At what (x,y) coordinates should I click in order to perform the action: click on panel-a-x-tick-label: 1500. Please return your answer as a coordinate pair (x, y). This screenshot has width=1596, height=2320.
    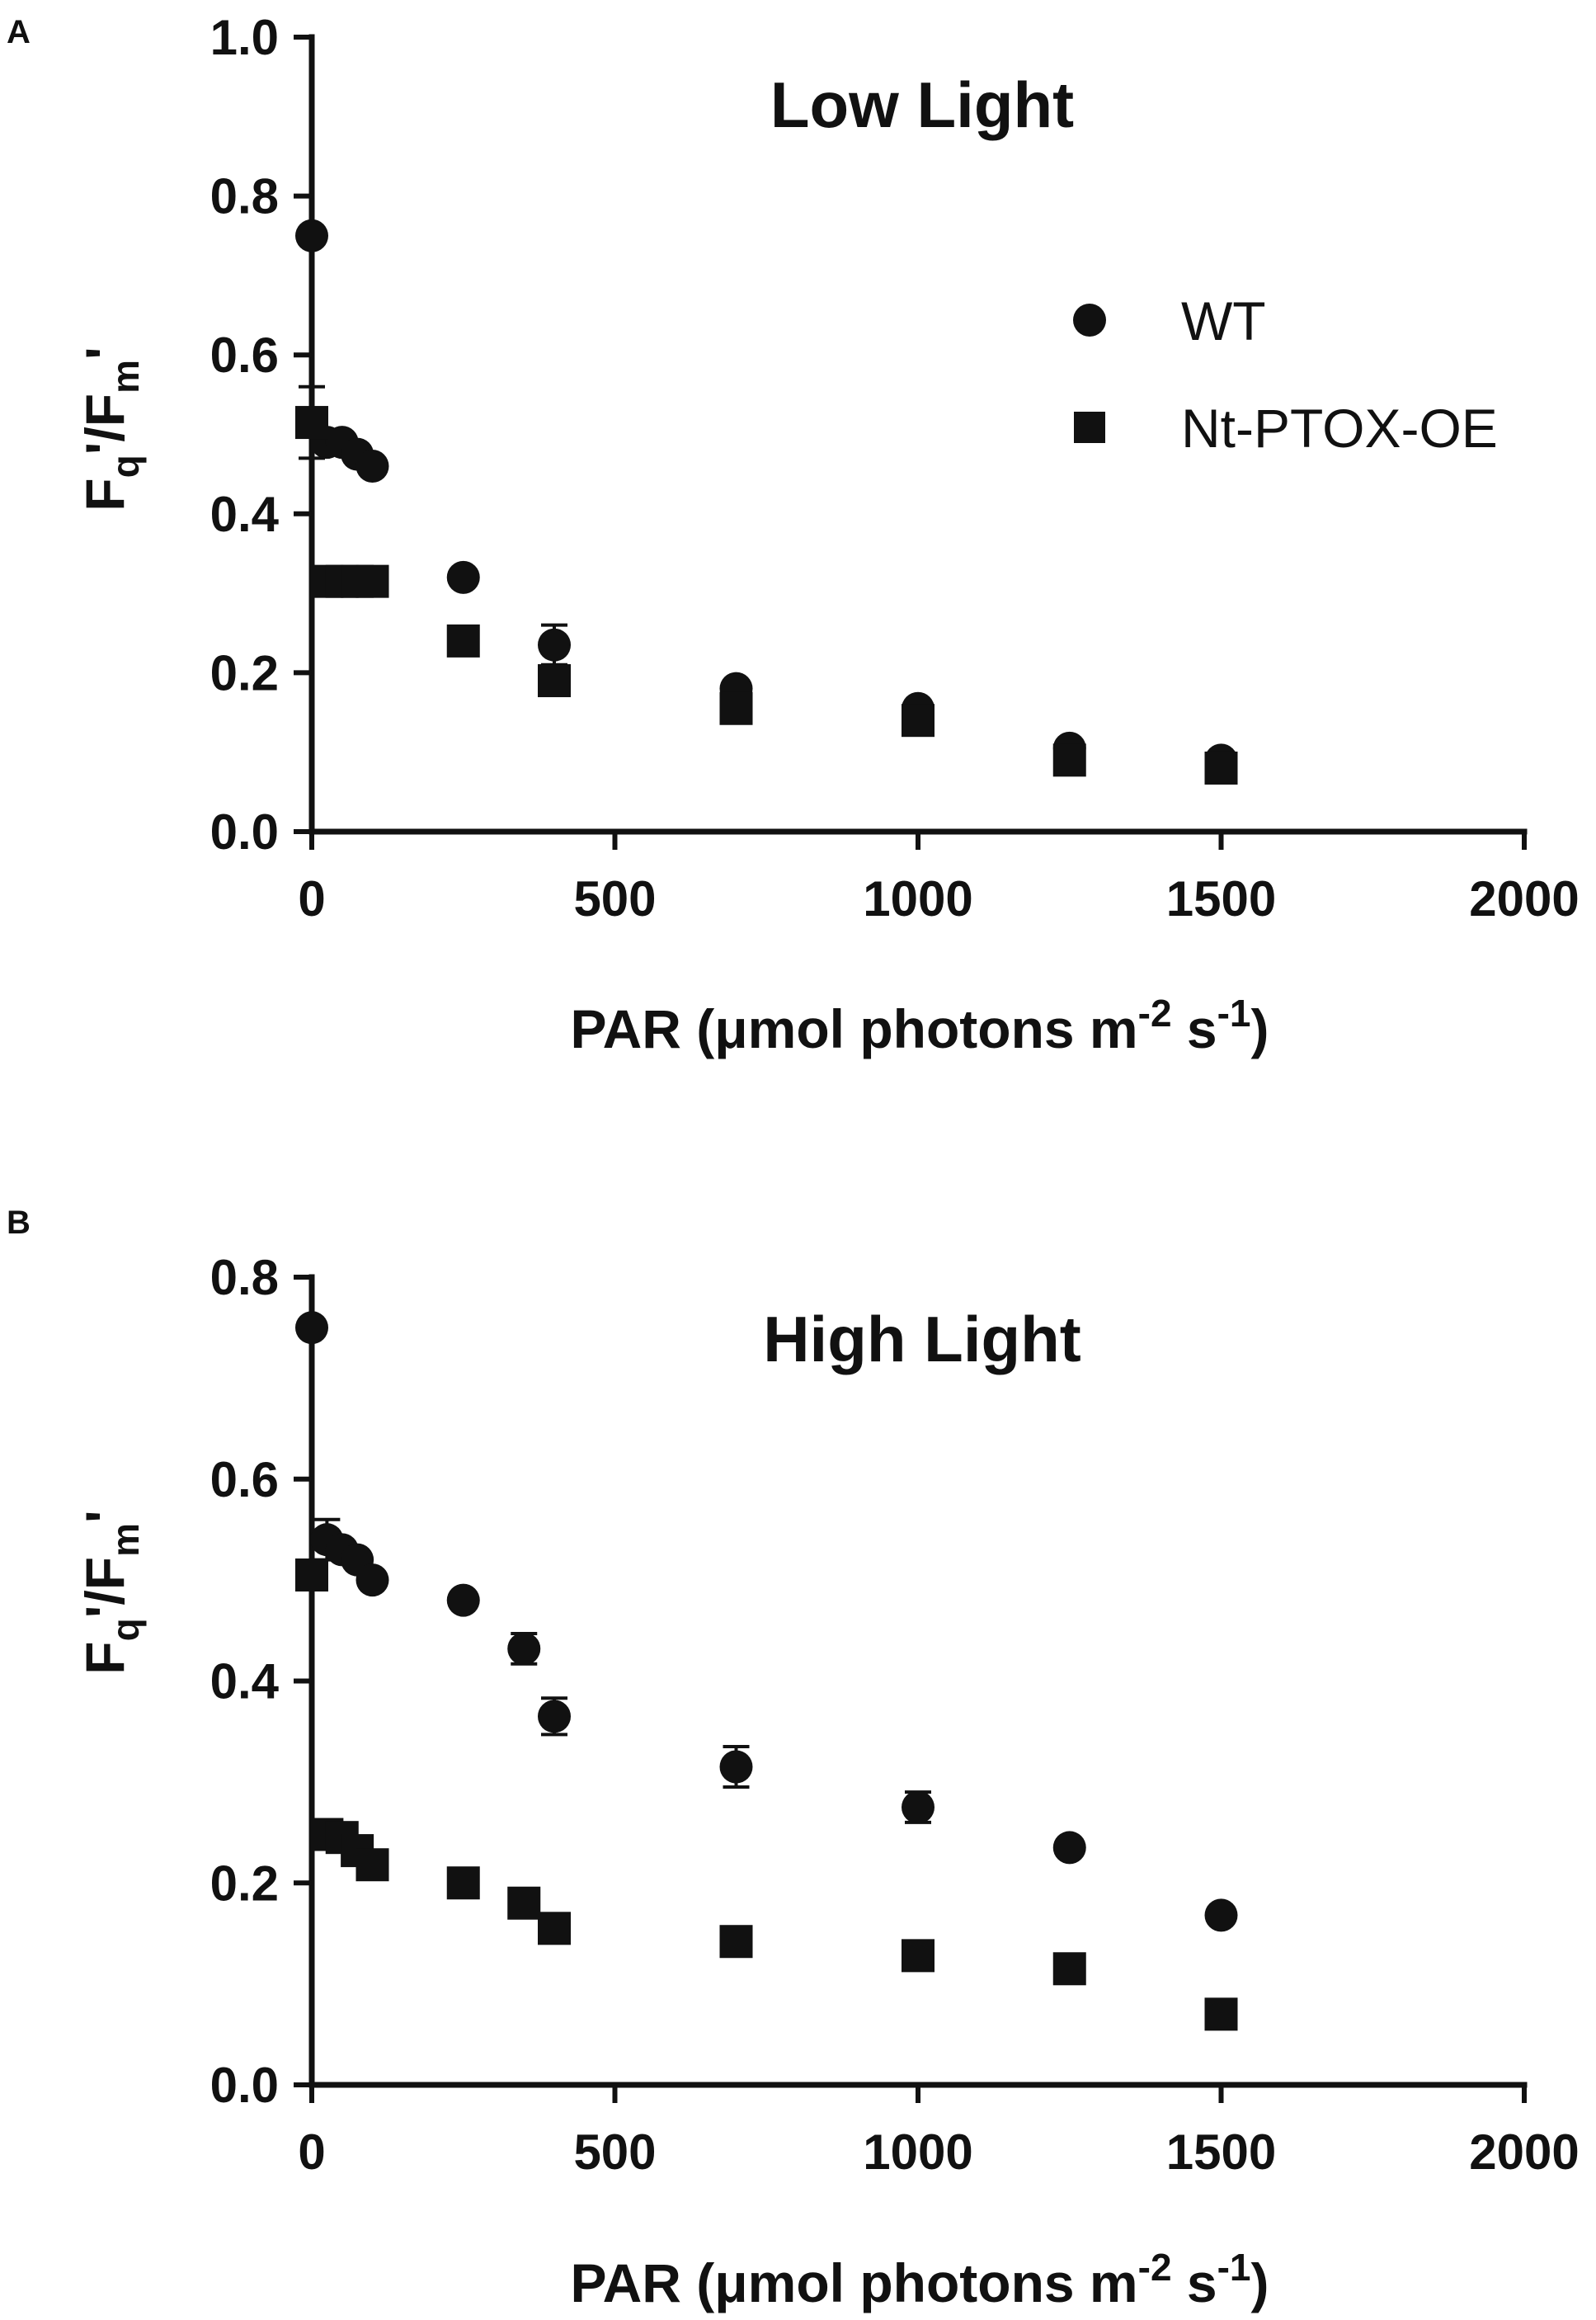
    Looking at the image, I should click on (1221, 899).